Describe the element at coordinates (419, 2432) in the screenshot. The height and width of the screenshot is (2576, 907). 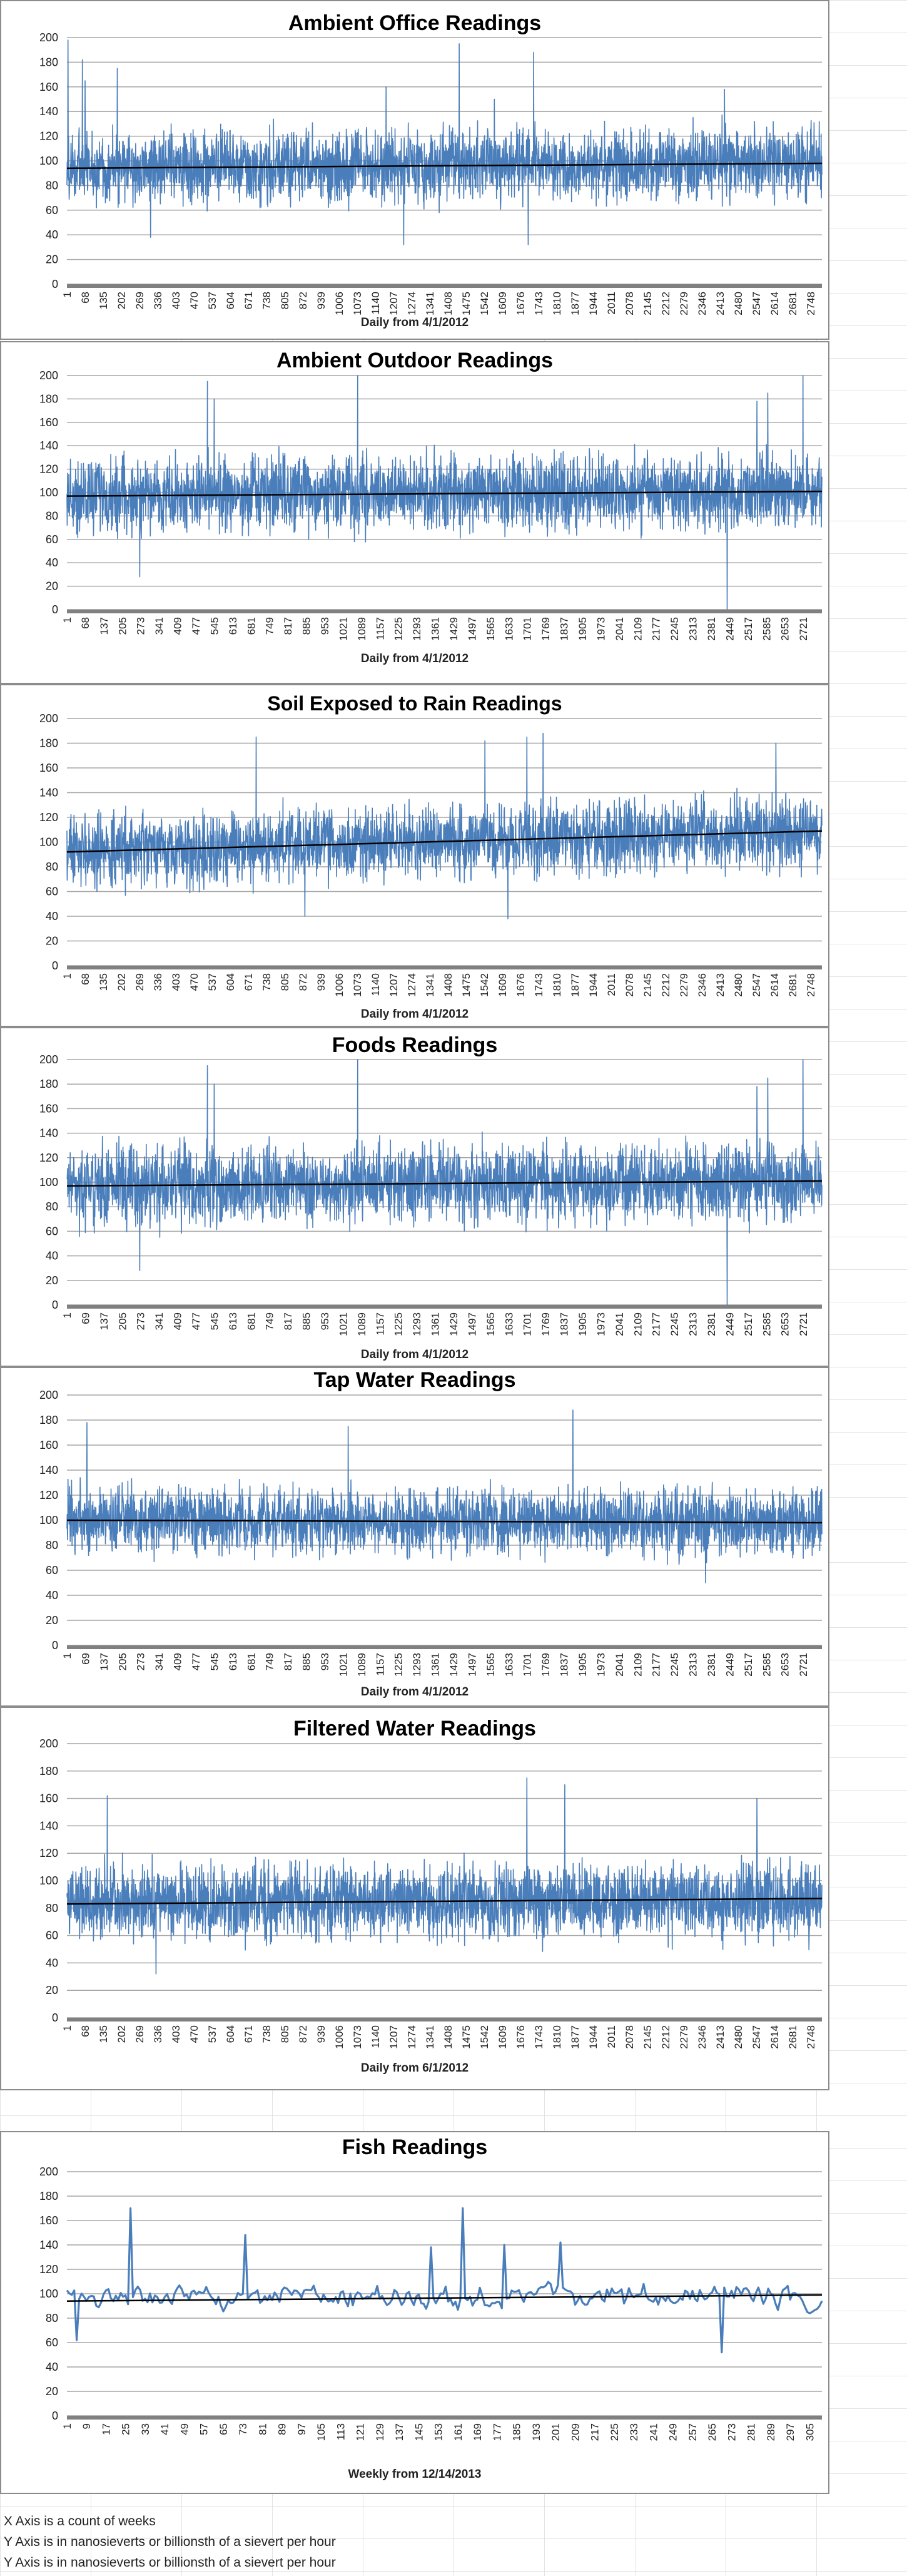
I see `x-tick-label: 145` at that location.